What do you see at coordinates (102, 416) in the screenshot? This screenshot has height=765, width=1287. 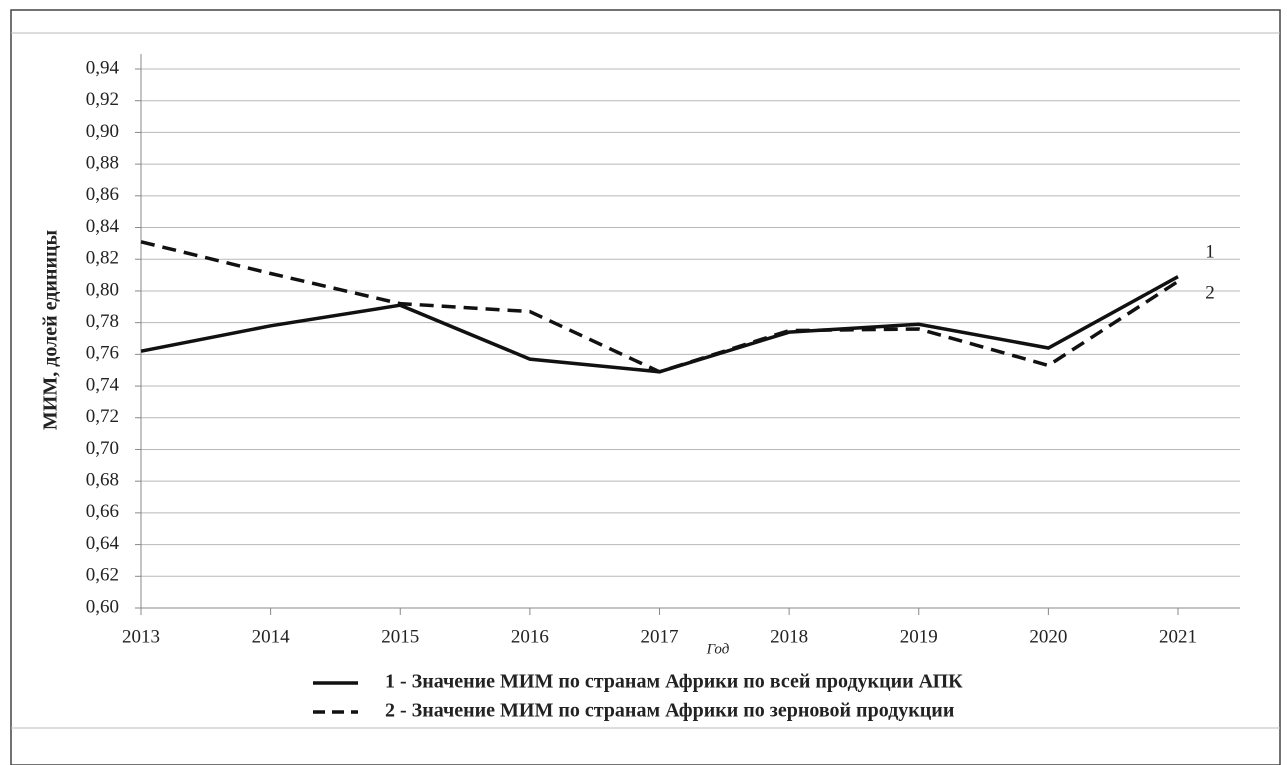 I see `y-tick-label: 0,72` at bounding box center [102, 416].